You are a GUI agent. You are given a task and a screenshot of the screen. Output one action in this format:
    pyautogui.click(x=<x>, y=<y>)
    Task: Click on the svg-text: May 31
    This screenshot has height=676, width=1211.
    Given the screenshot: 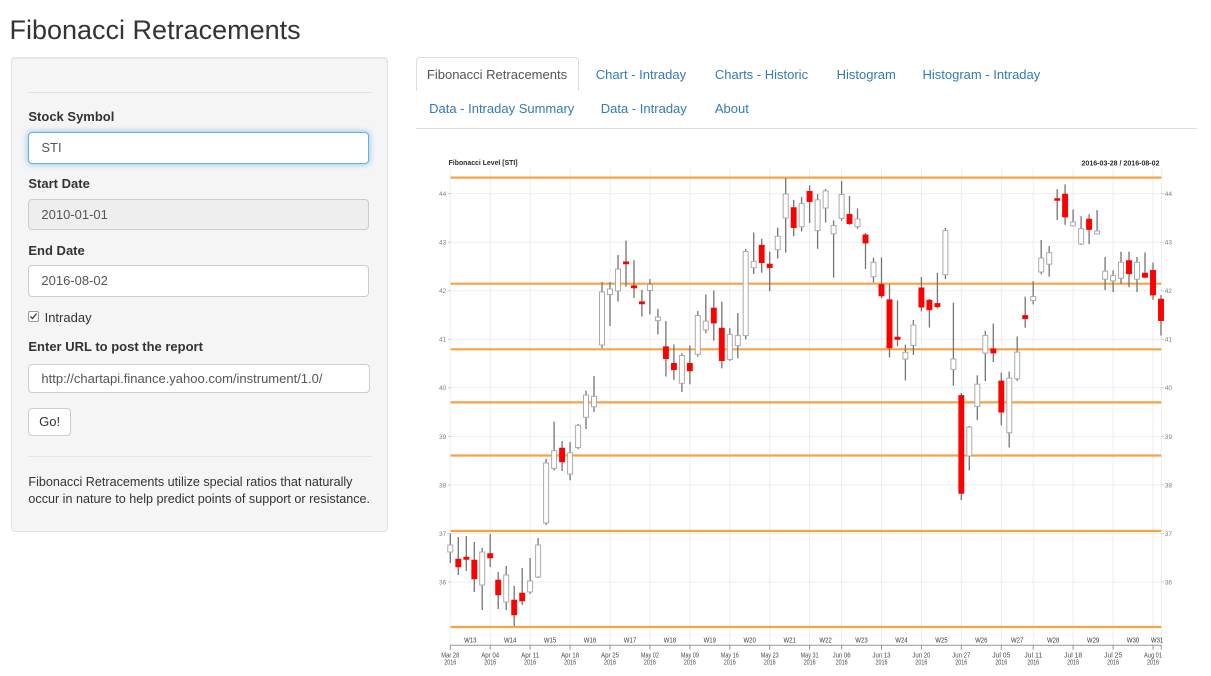 What is the action you would take?
    pyautogui.click(x=810, y=656)
    